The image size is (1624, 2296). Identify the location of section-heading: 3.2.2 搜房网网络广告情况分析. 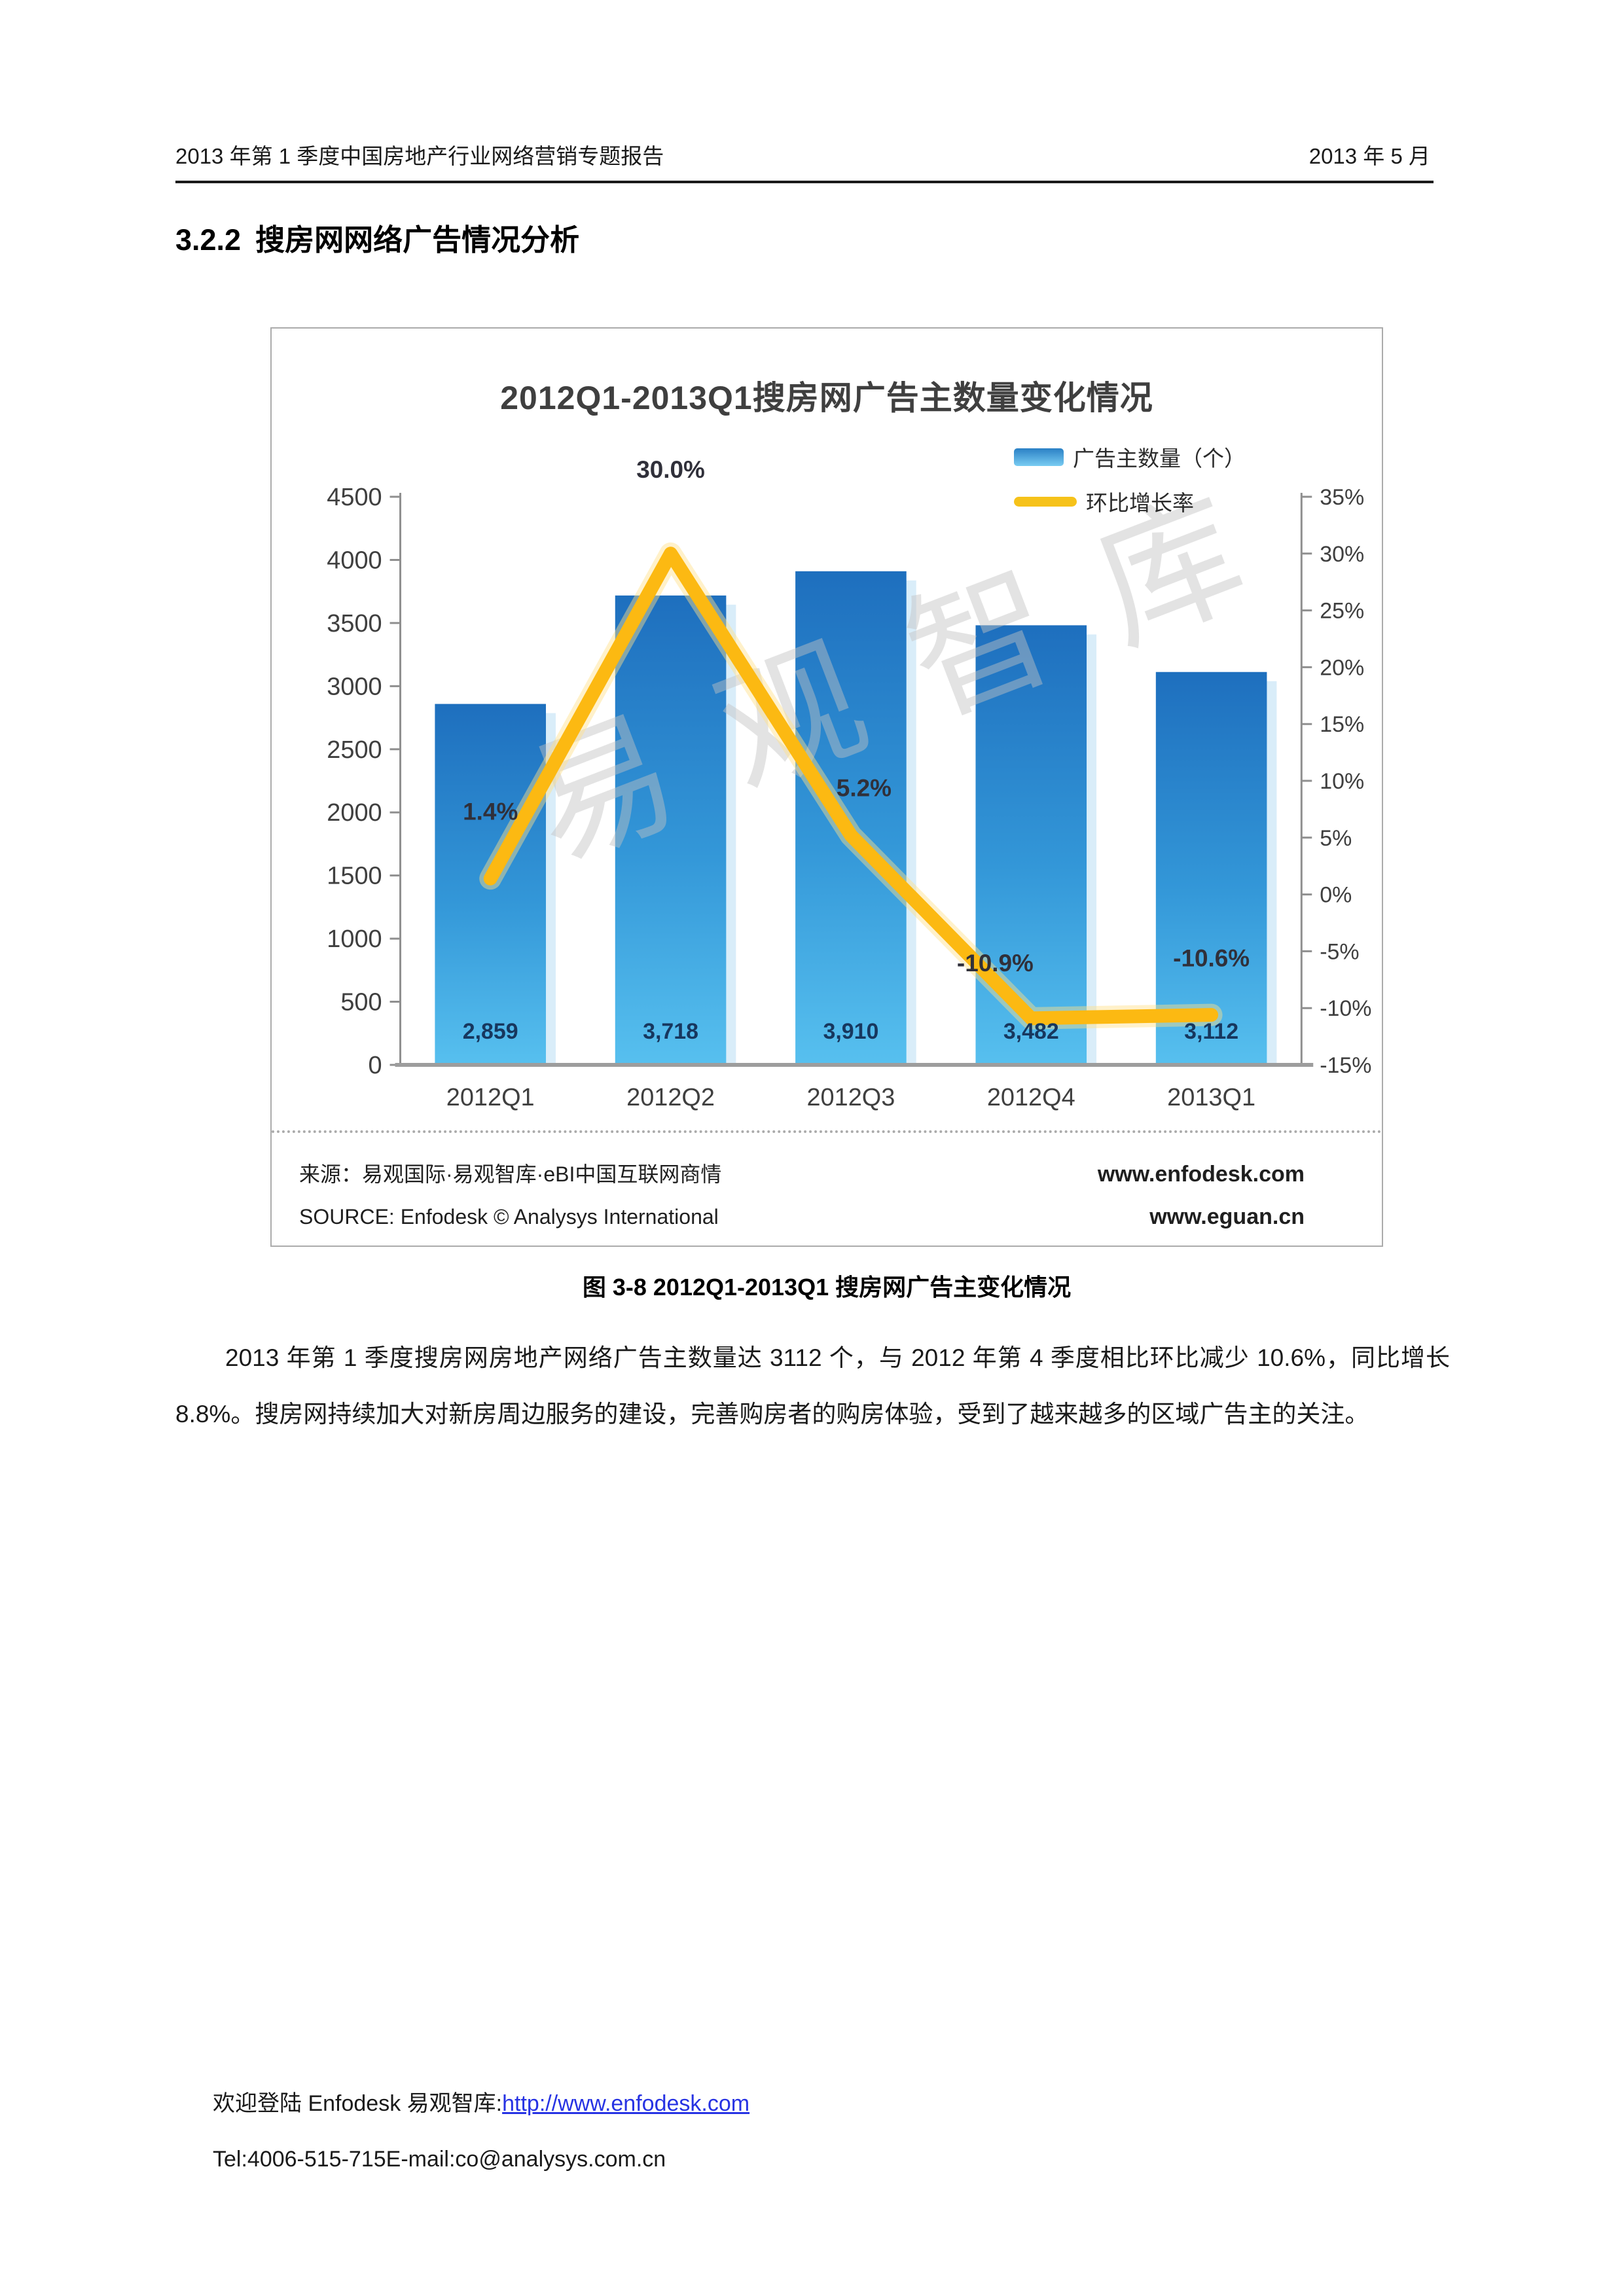
(377, 237).